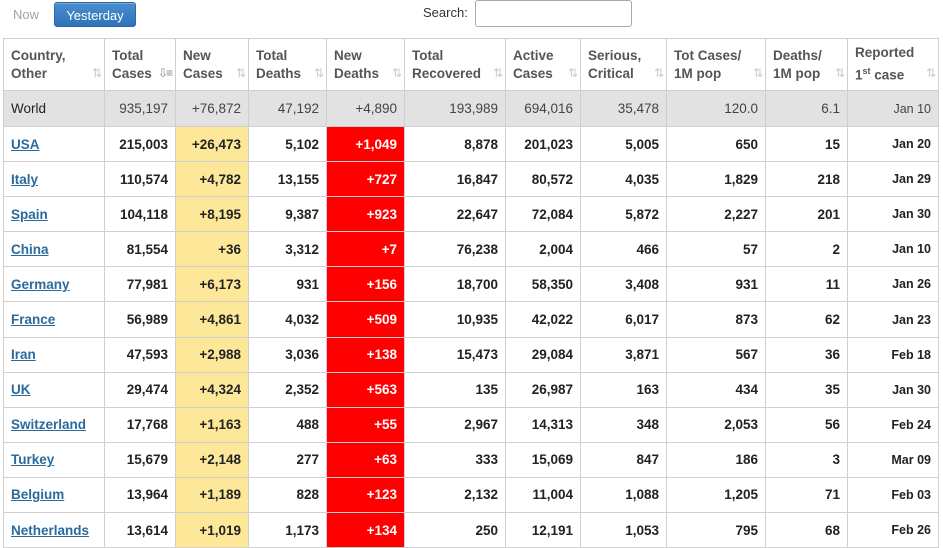 The height and width of the screenshot is (548, 943). I want to click on total-deaths-cell: 13,155, so click(287, 179).